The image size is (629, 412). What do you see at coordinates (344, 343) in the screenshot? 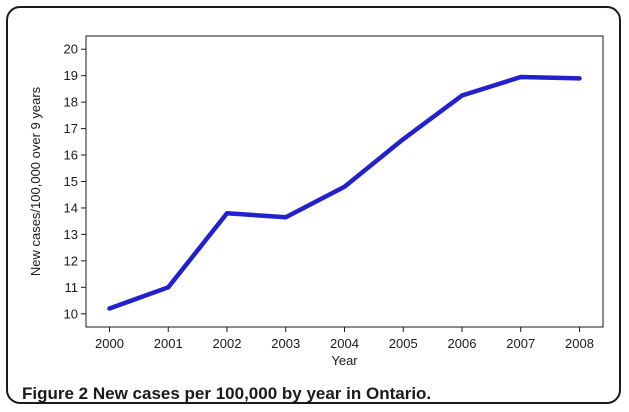
I see `x-tick-label: 2004` at bounding box center [344, 343].